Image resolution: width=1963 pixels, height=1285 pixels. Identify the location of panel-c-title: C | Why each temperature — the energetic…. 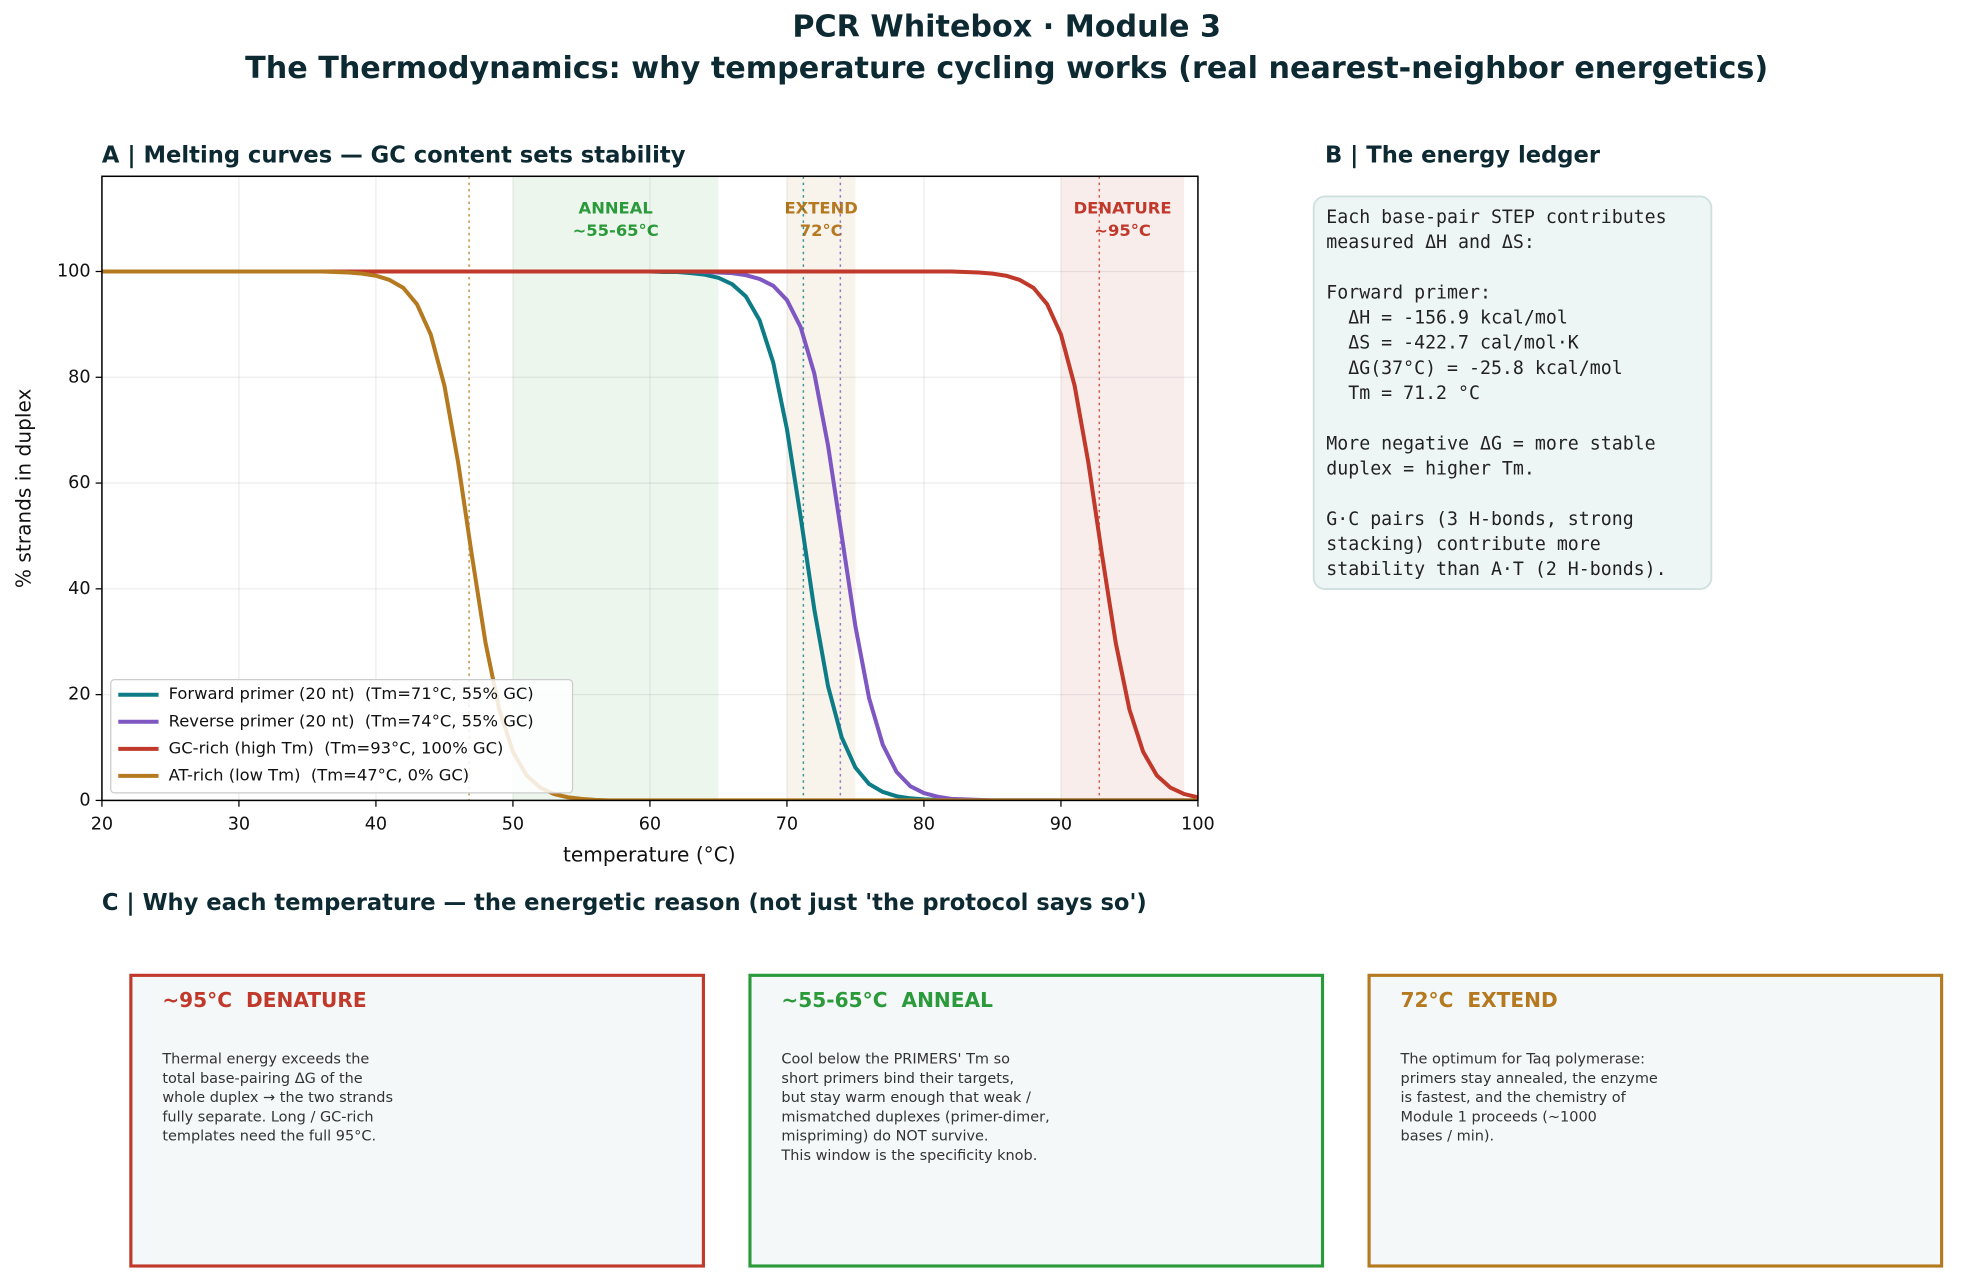
(624, 903).